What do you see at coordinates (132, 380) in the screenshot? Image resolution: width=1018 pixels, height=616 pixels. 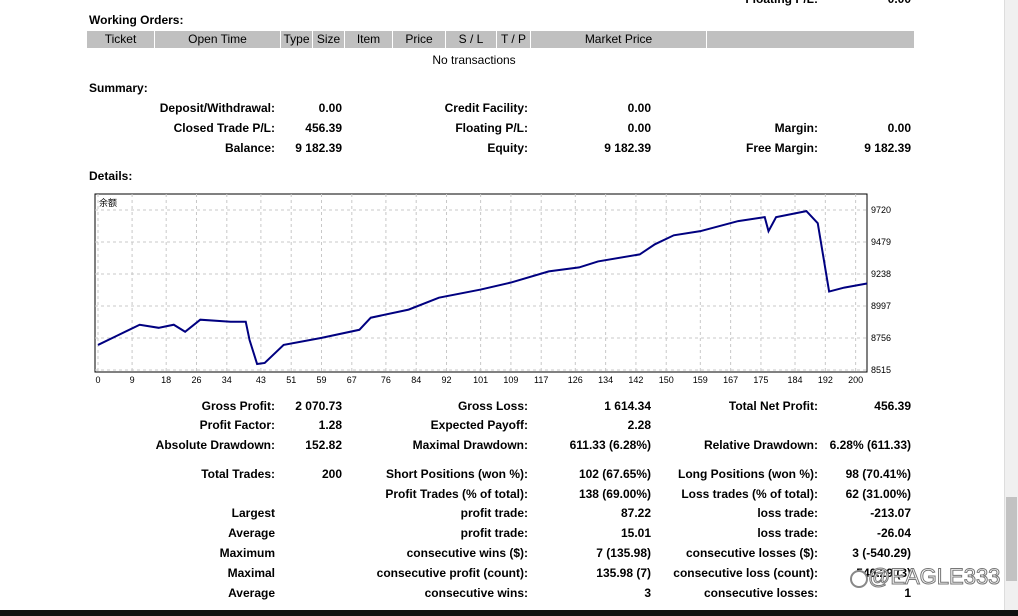 I see `x-tick-label: 9` at bounding box center [132, 380].